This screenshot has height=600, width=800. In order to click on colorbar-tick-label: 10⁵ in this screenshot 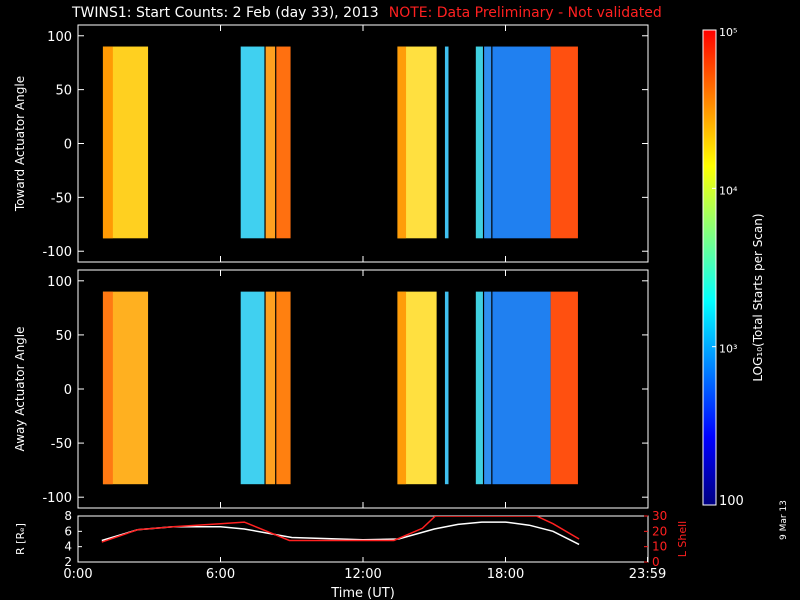, I will do `click(728, 32)`.